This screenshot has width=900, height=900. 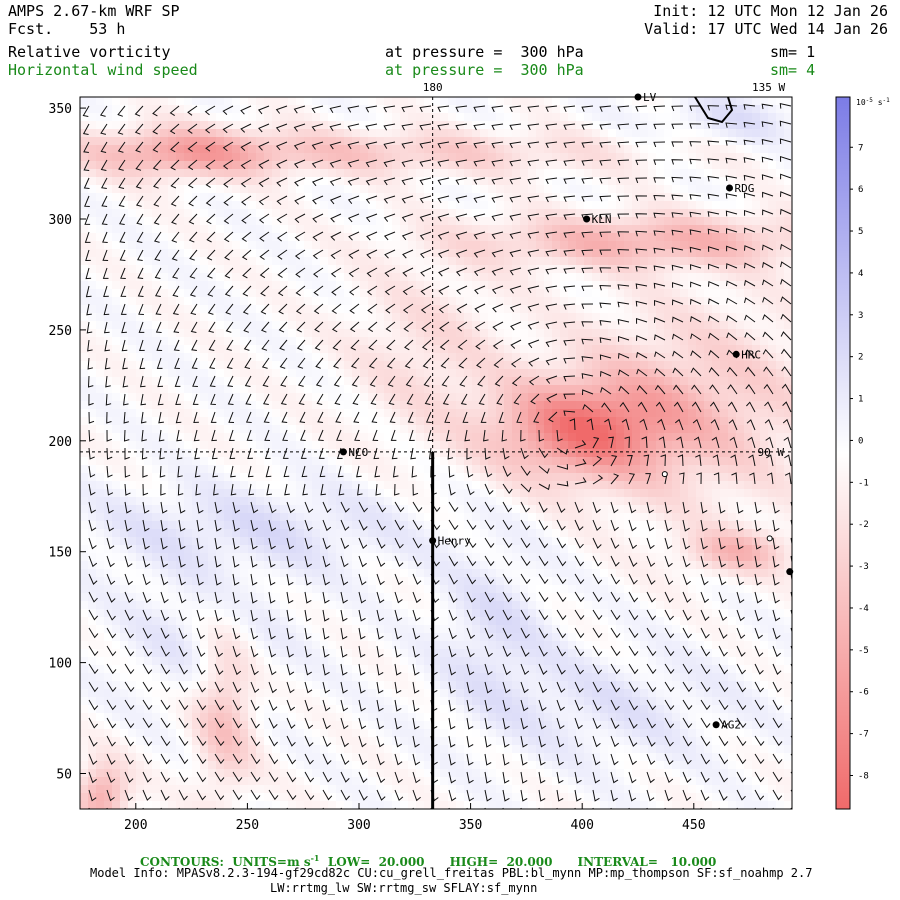 I want to click on fcst-value: 53 h, so click(x=107, y=29).